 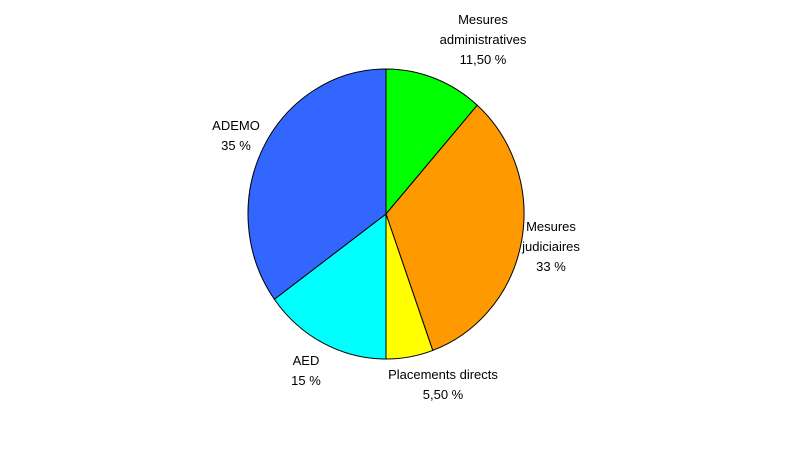 What do you see at coordinates (443, 374) in the screenshot?
I see `category-label: Placements directs` at bounding box center [443, 374].